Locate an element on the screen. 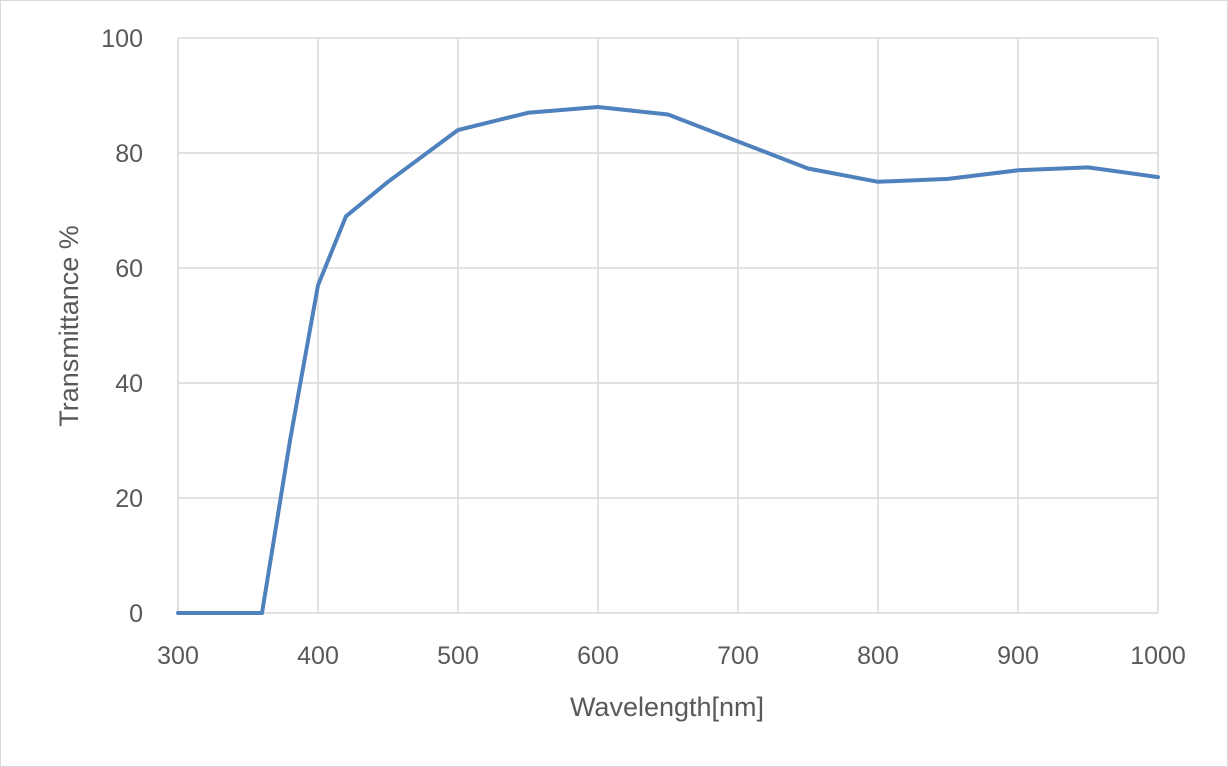 The image size is (1228, 767). x-axis-tick-labels: 300 400 500 600 700 800 900 1000 is located at coordinates (671, 656).